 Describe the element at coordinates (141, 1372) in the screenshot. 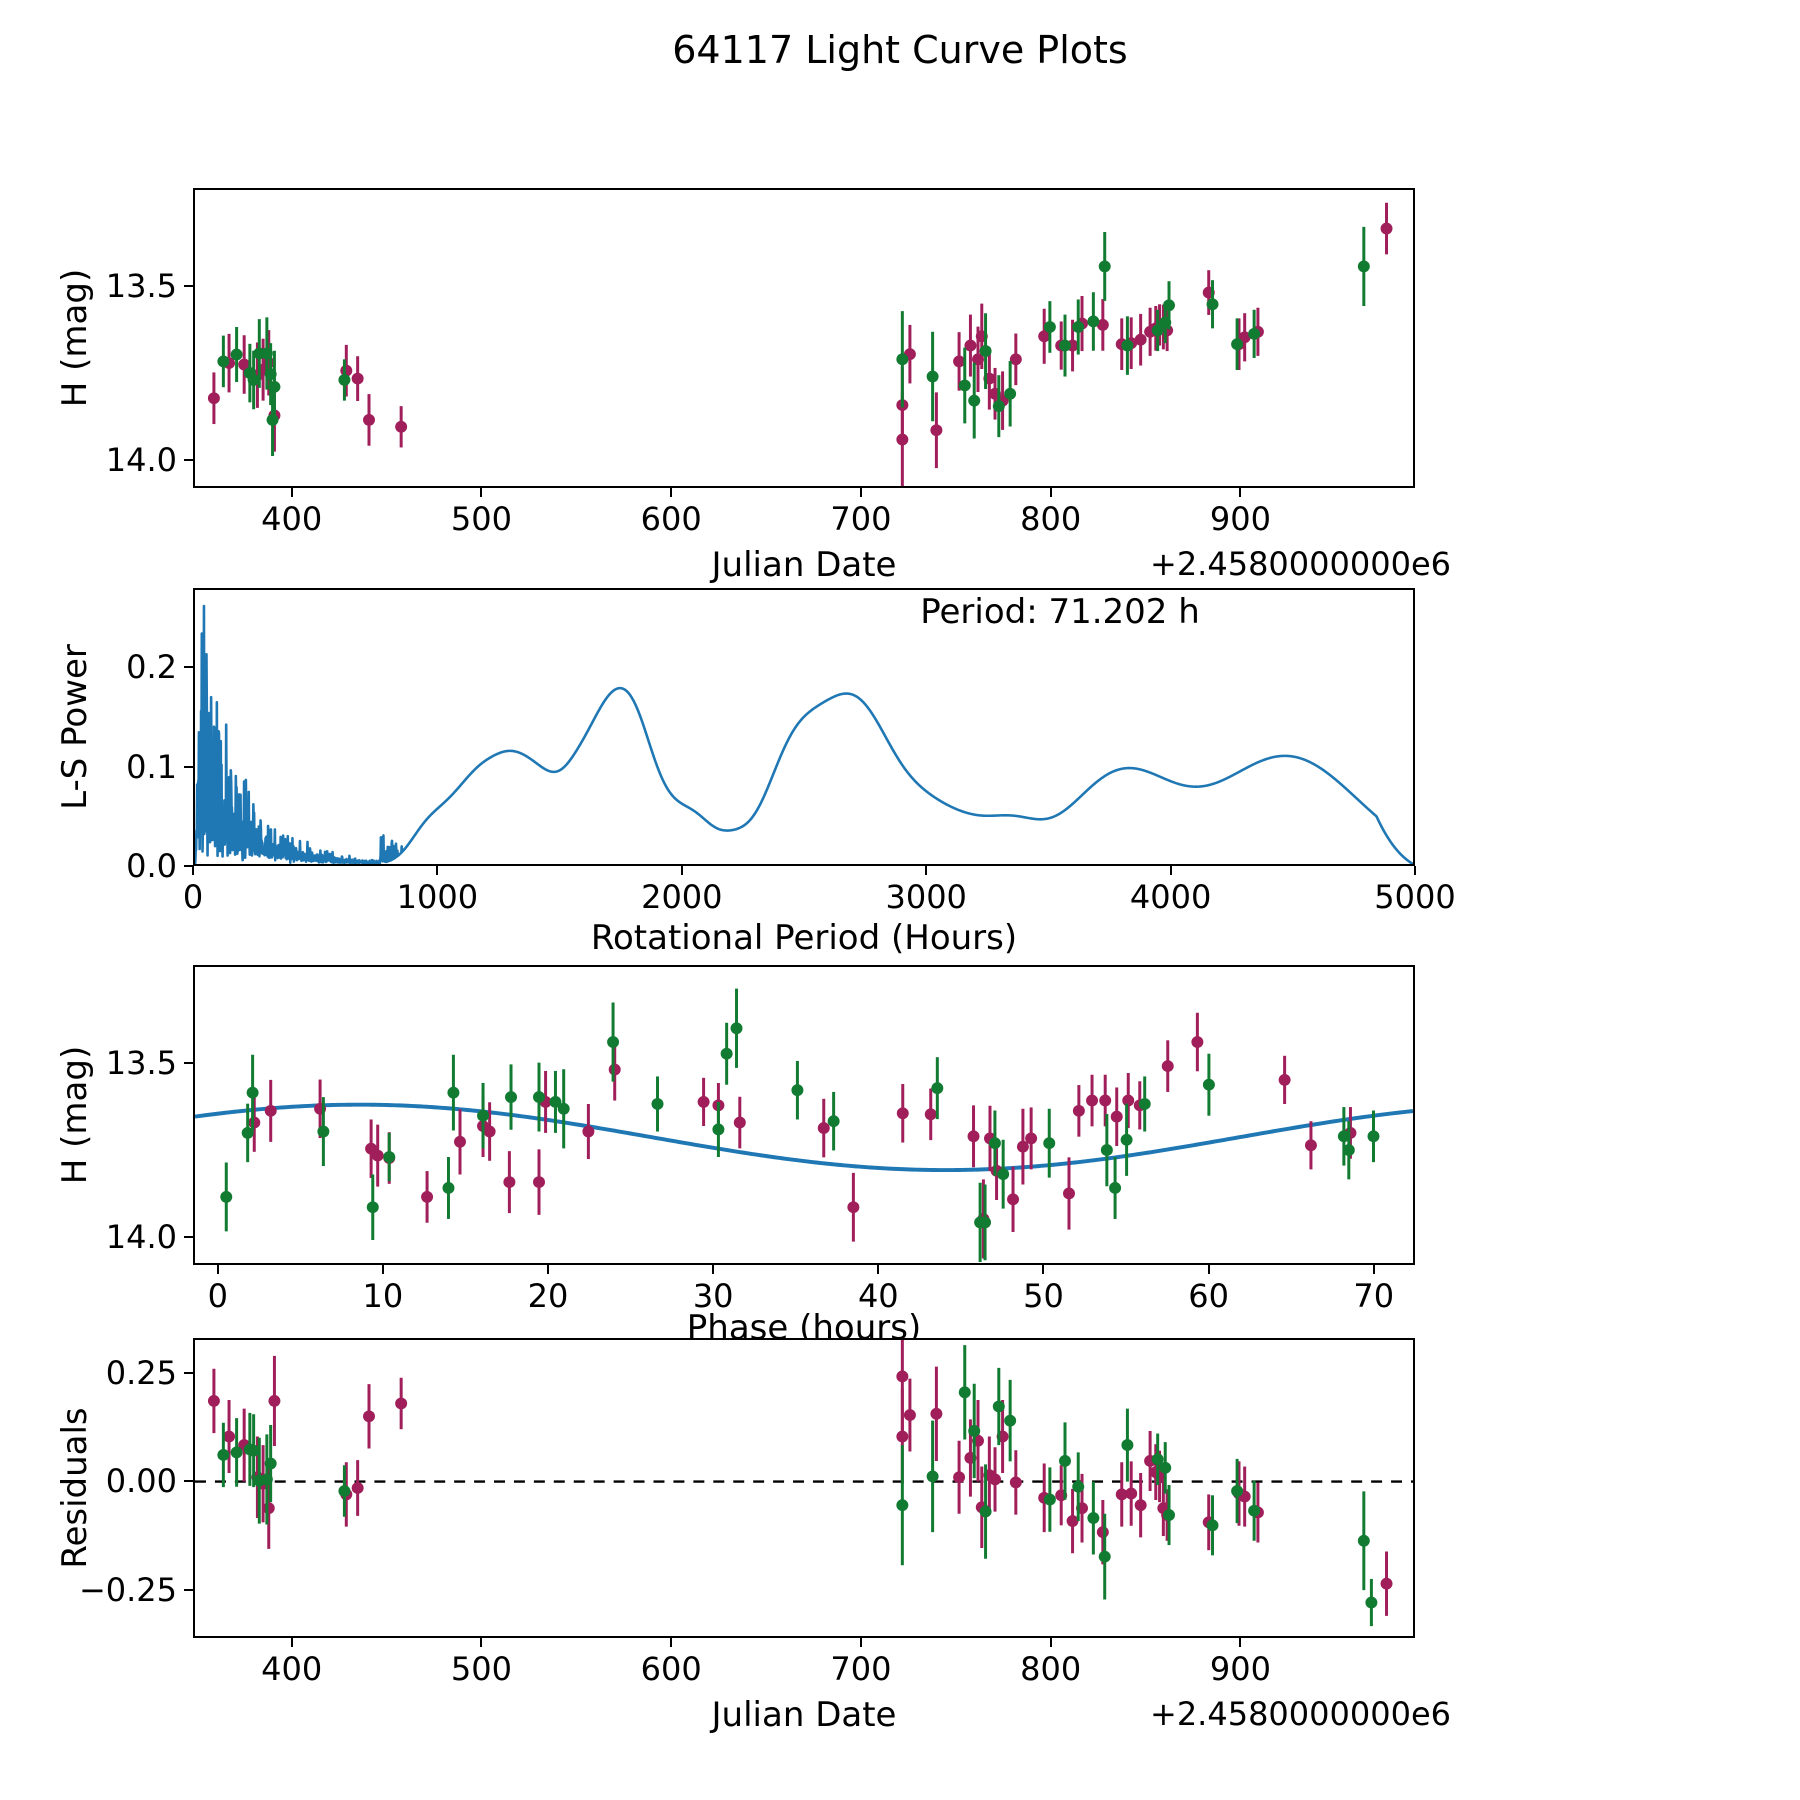

I see `y-tick-label: 0.25` at that location.